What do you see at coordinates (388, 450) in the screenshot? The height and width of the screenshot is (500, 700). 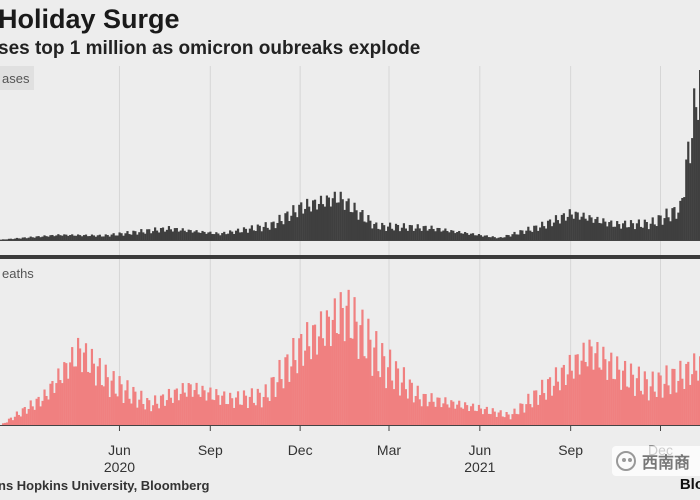 I see `x-axis: JunSepDecMarJunSepDec20202021` at bounding box center [388, 450].